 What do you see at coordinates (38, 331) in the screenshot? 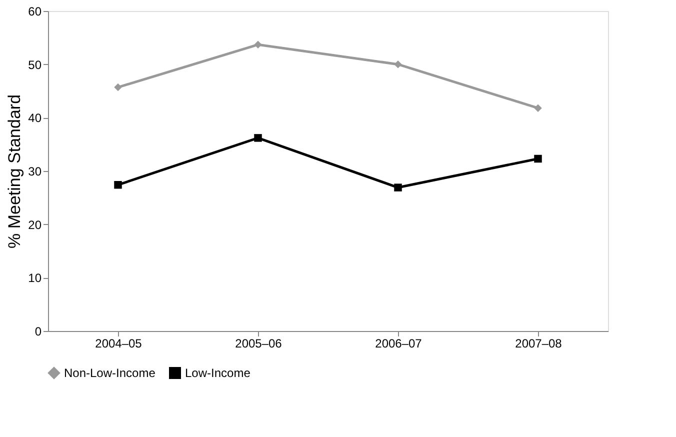
I see `y-tick-label: 0` at bounding box center [38, 331].